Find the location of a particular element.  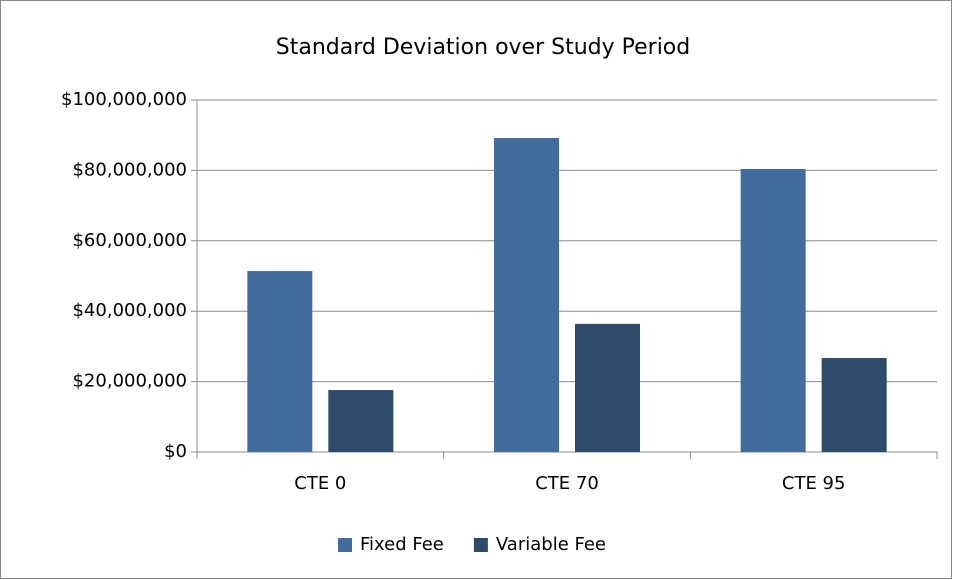

legend-label: Variable Fee is located at coordinates (551, 544).